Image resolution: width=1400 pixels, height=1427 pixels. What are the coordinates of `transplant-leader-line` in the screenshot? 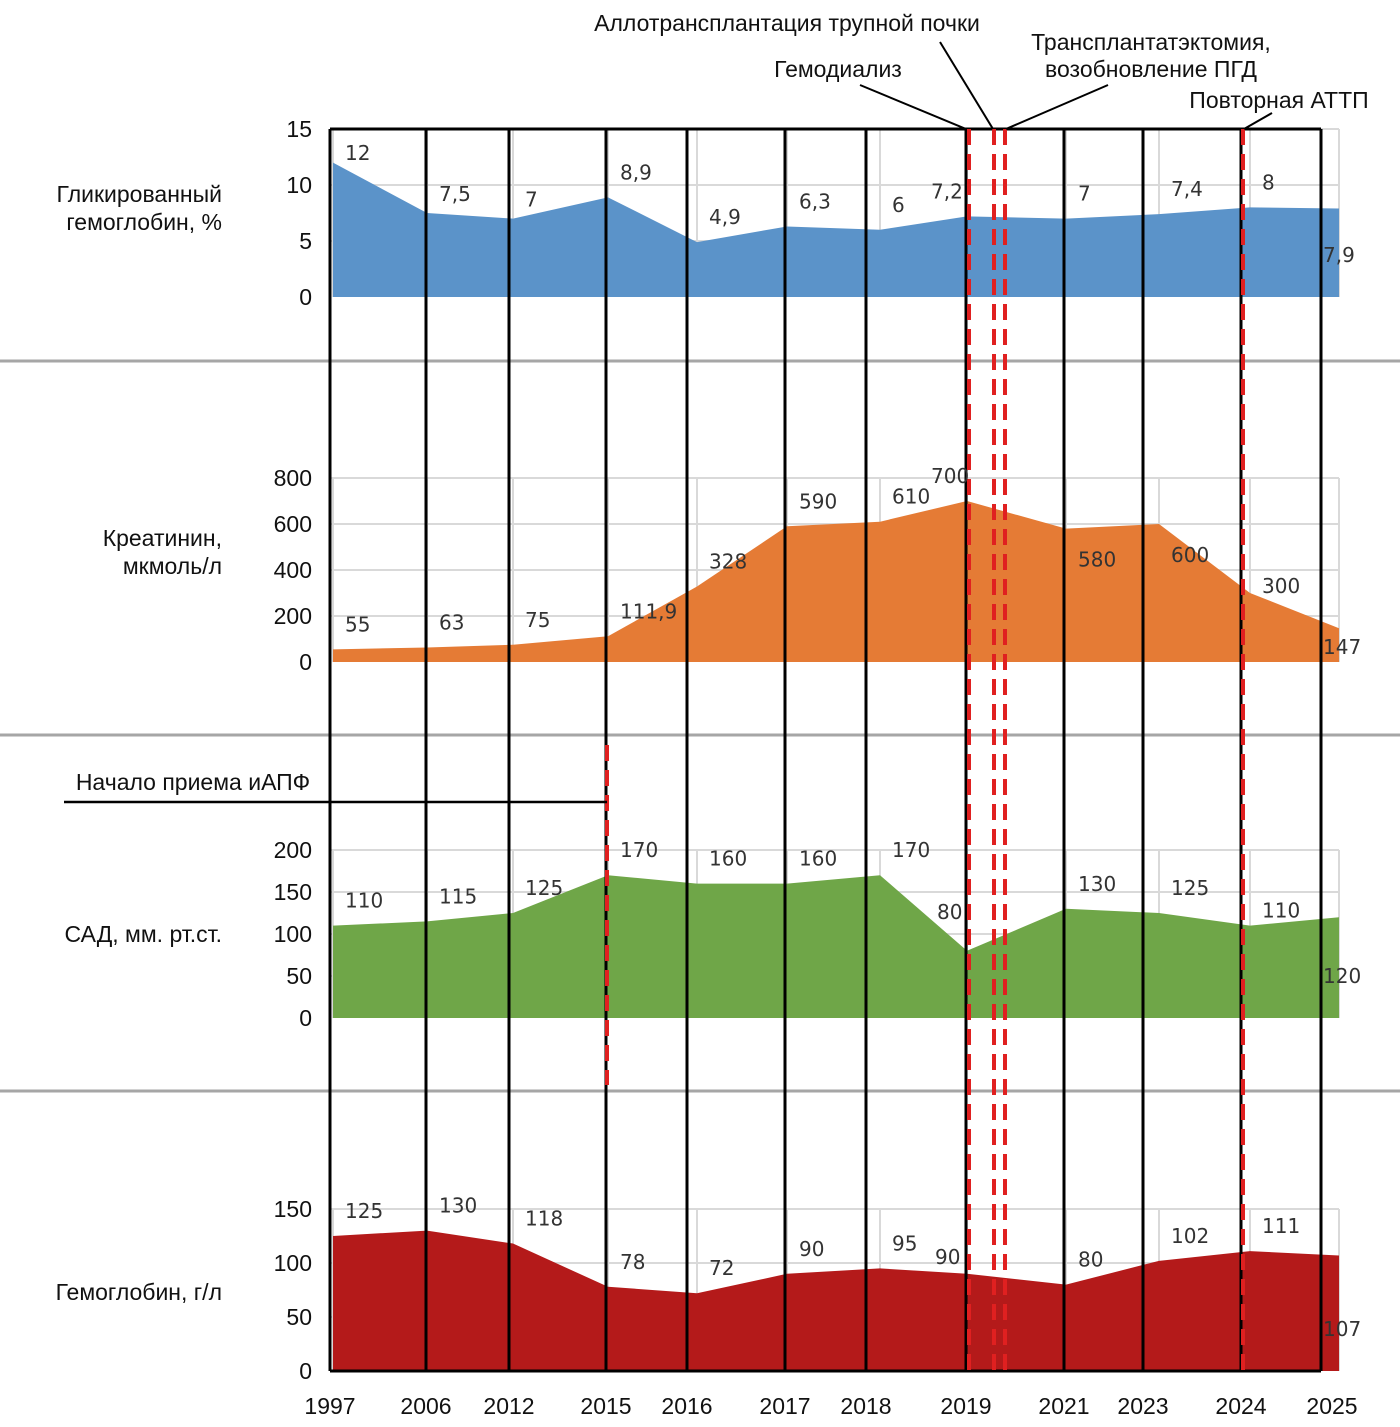 It's located at (966, 85).